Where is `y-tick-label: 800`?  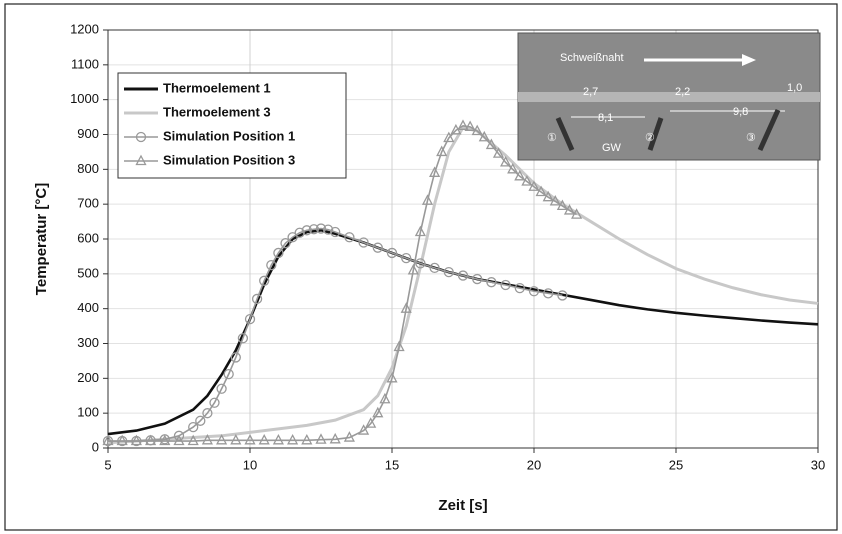 y-tick-label: 800 is located at coordinates (88, 168).